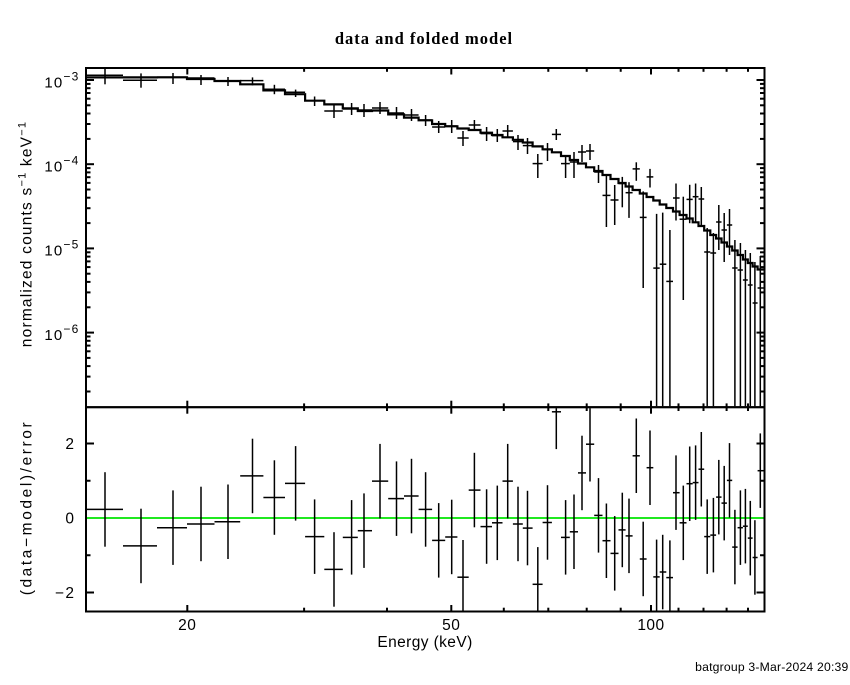 The width and height of the screenshot is (850, 685). Describe the element at coordinates (771, 667) in the screenshot. I see `svg-text: batgroup 3-Mar-2024 20:39` at that location.